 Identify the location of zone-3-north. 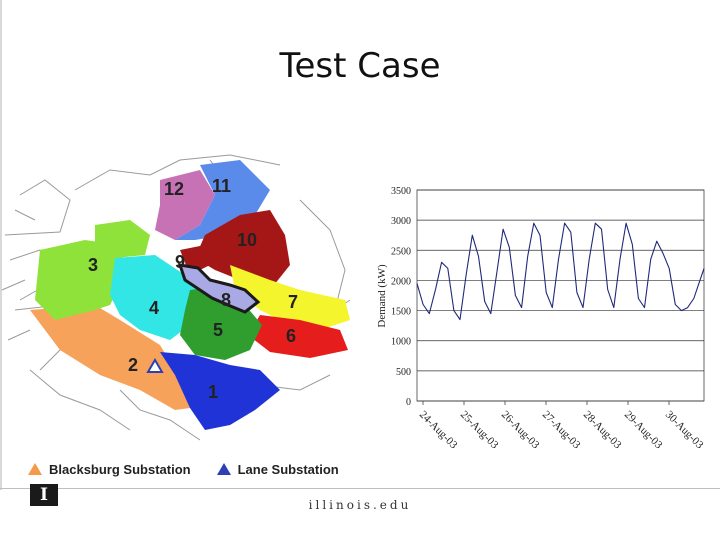
(122, 239).